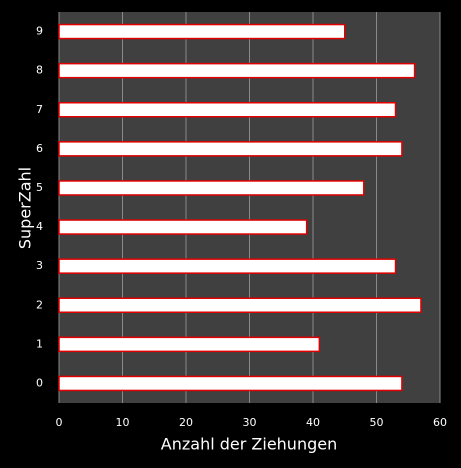 Image resolution: width=461 pixels, height=468 pixels. I want to click on x-tick-label: 50, so click(377, 422).